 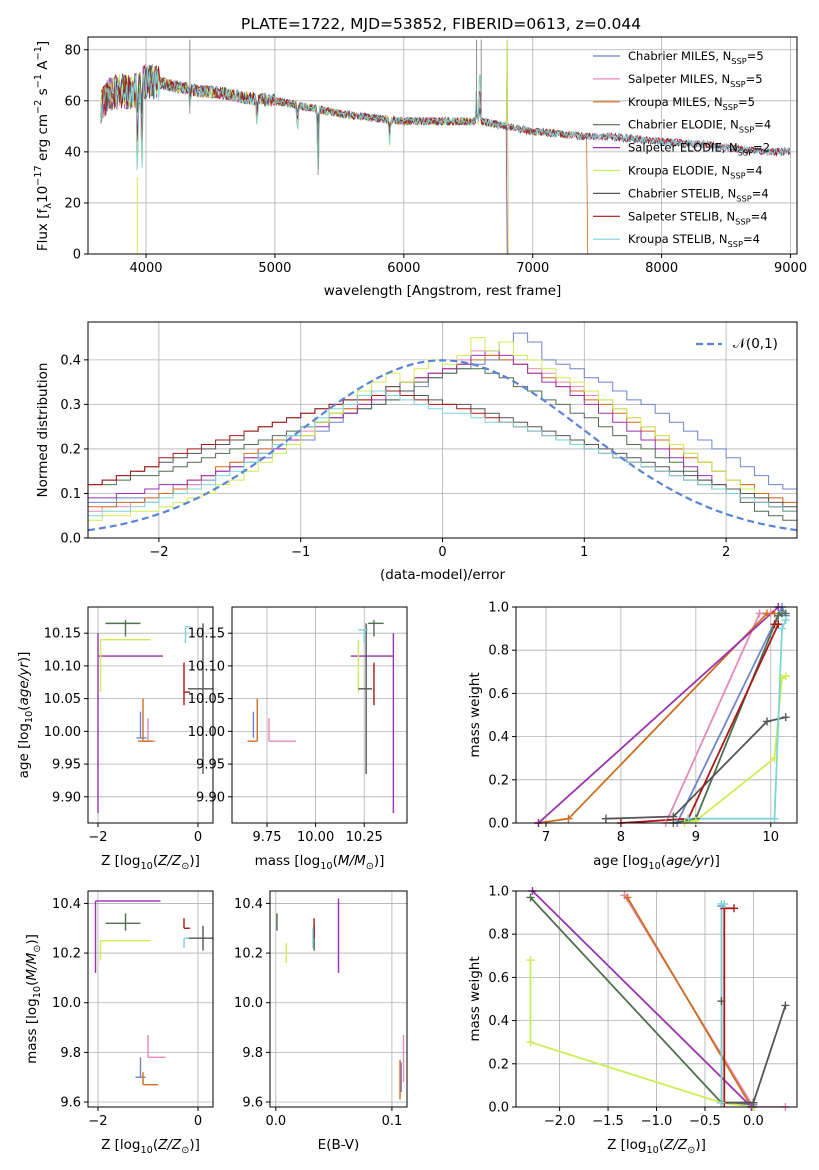 What do you see at coordinates (145, 268) in the screenshot?
I see `x-tick-label: 4000` at bounding box center [145, 268].